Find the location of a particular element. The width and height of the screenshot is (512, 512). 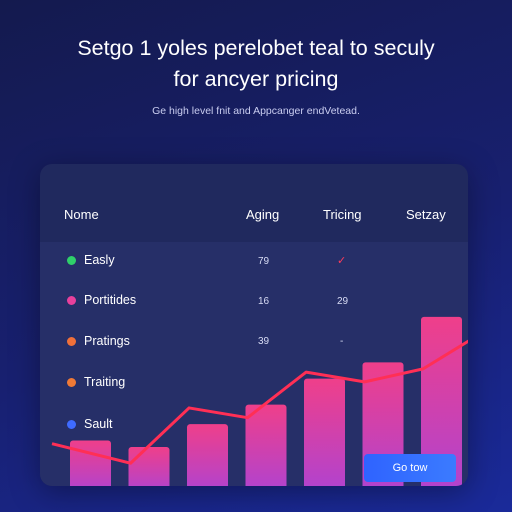

row-label-easly: Easly is located at coordinates (91, 260).